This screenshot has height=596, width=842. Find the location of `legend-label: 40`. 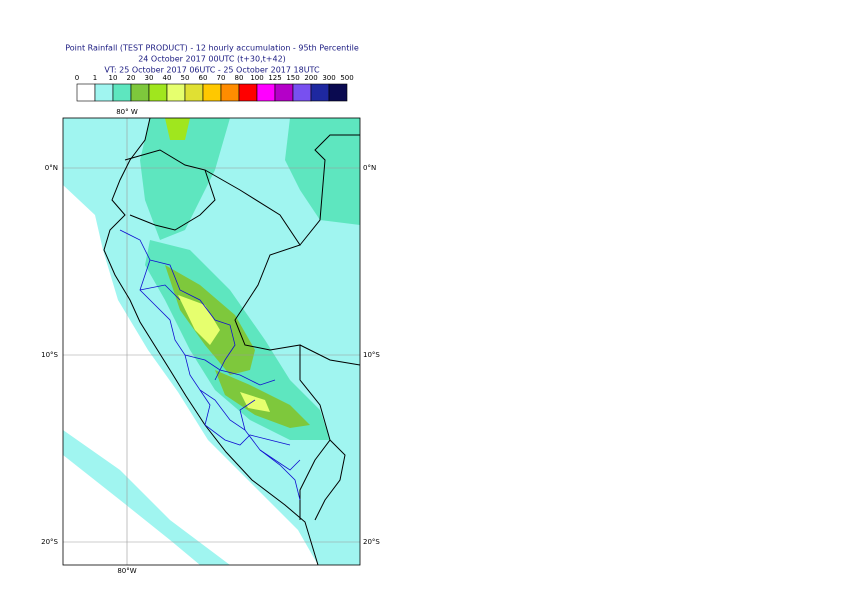

legend-label: 40 is located at coordinates (167, 78).